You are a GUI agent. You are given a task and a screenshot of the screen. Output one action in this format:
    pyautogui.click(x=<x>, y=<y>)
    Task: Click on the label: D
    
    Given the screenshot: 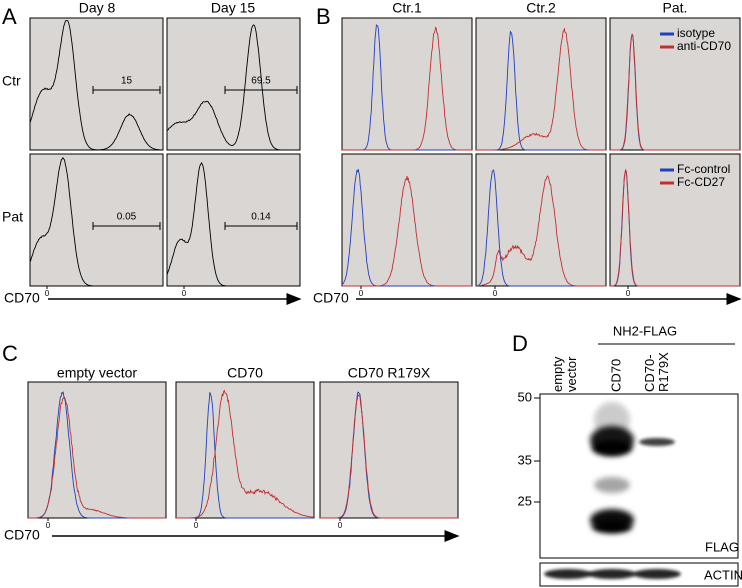 What is the action you would take?
    pyautogui.click(x=520, y=343)
    